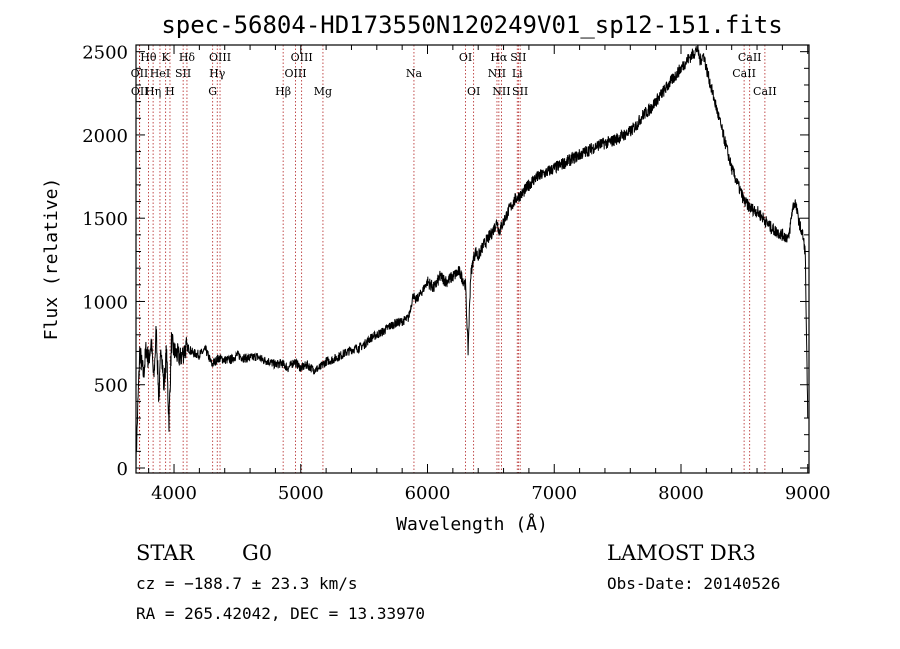 The image size is (900, 649). I want to click on spectral-line-label: K, so click(166, 57).